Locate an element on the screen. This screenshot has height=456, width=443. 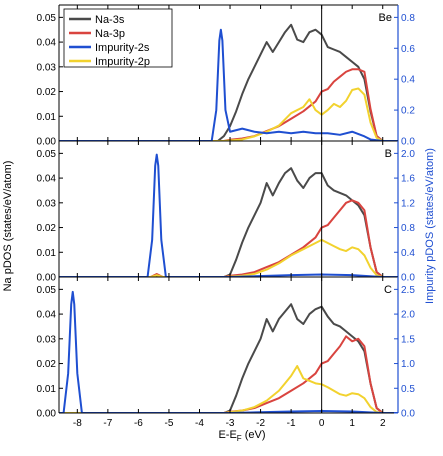
series-line-na3p-b is located at coordinates (228, 238).